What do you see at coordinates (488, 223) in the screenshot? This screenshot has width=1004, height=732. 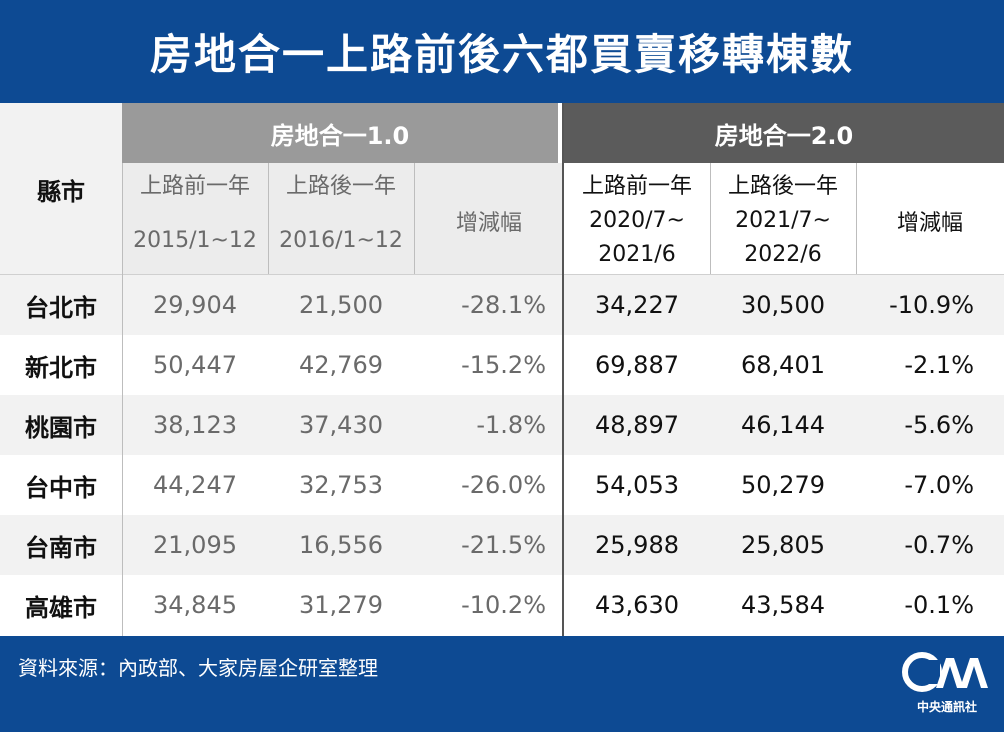 I see `g1-change-header: 增減幅` at bounding box center [488, 223].